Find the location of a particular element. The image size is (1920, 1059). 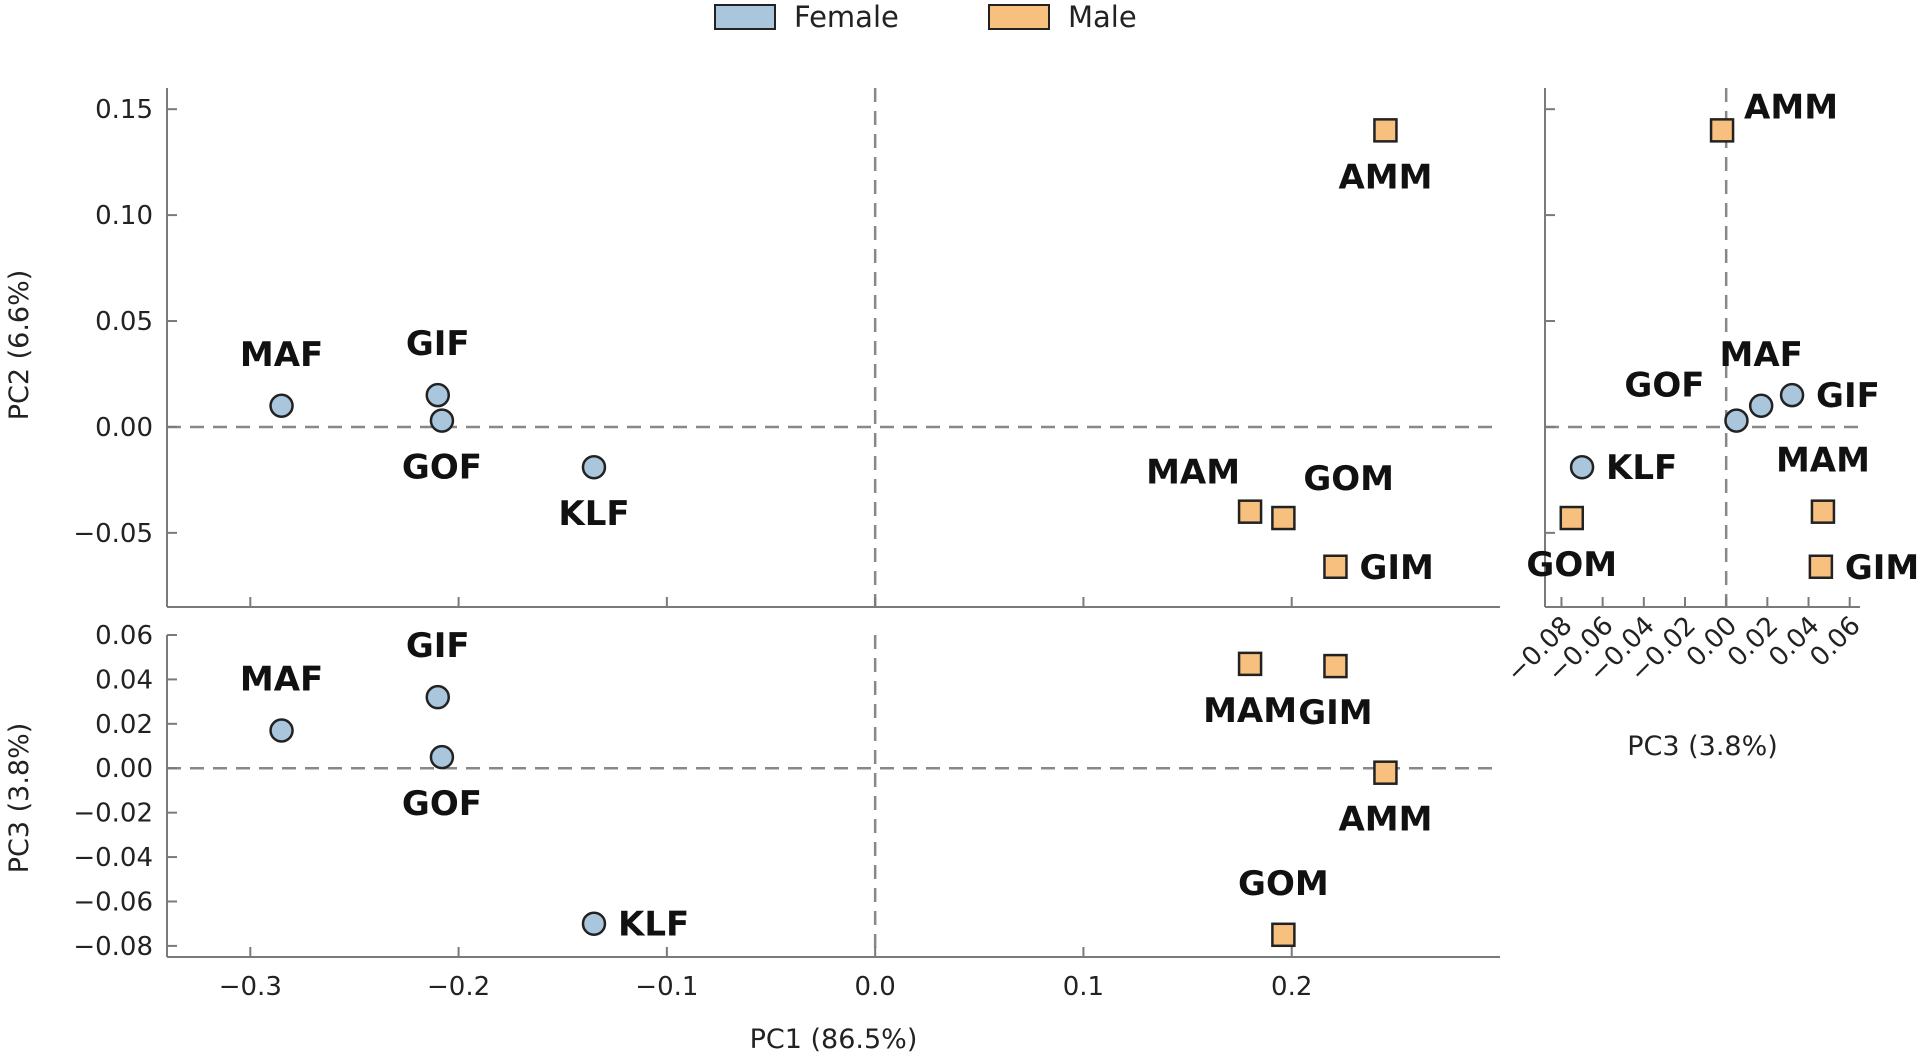

y-tick-label: 0.10 is located at coordinates (124, 216).